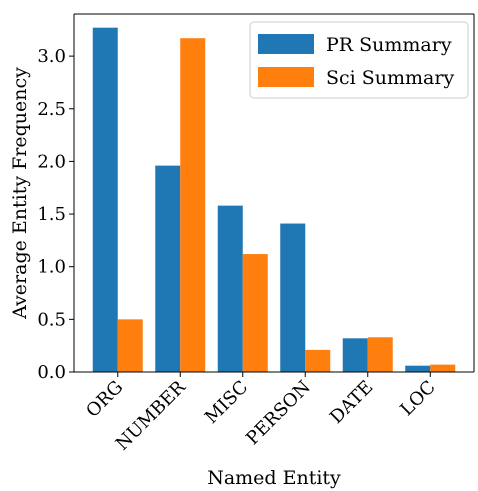  What do you see at coordinates (359, 60) in the screenshot?
I see `legend: PR Summary Sci Summary` at bounding box center [359, 60].